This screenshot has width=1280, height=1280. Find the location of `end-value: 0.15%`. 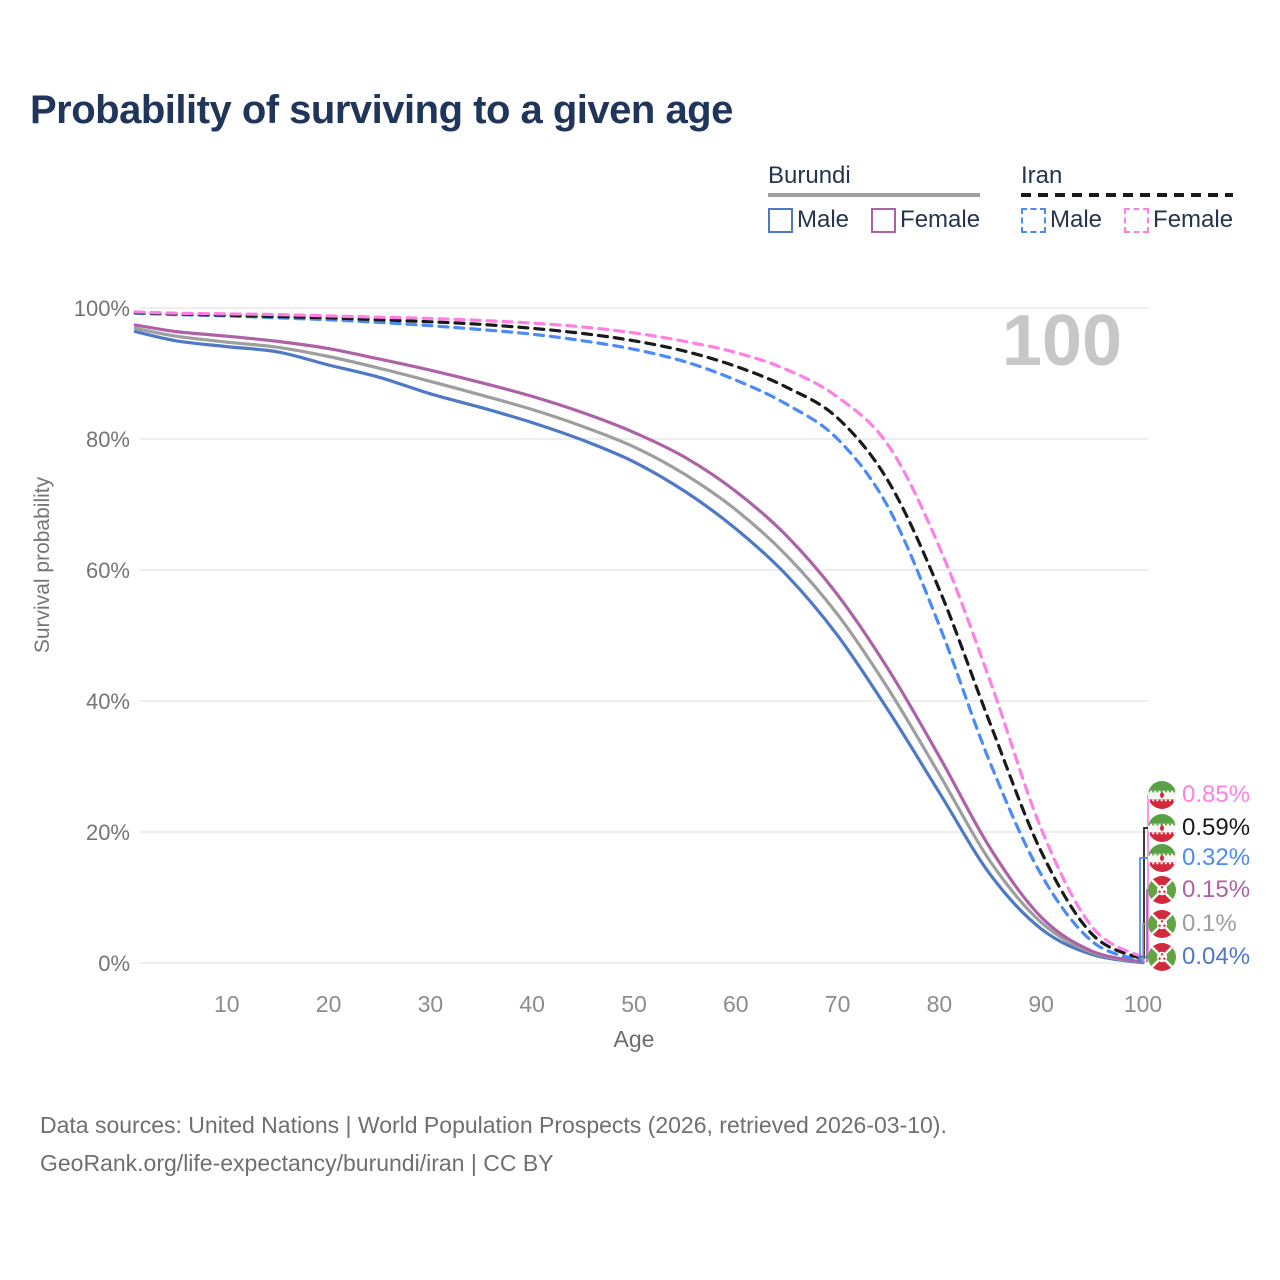

end-value: 0.15% is located at coordinates (1216, 889).